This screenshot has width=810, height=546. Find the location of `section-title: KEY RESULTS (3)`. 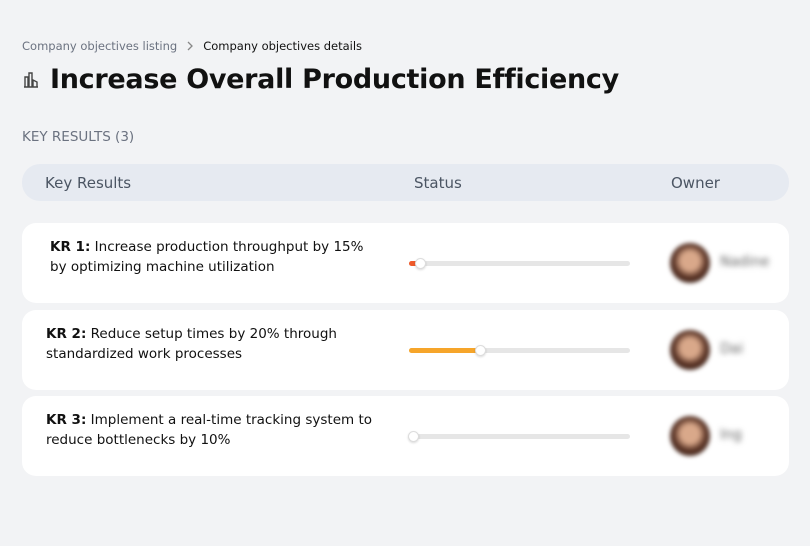

section-title: KEY RESULTS (3) is located at coordinates (78, 137).